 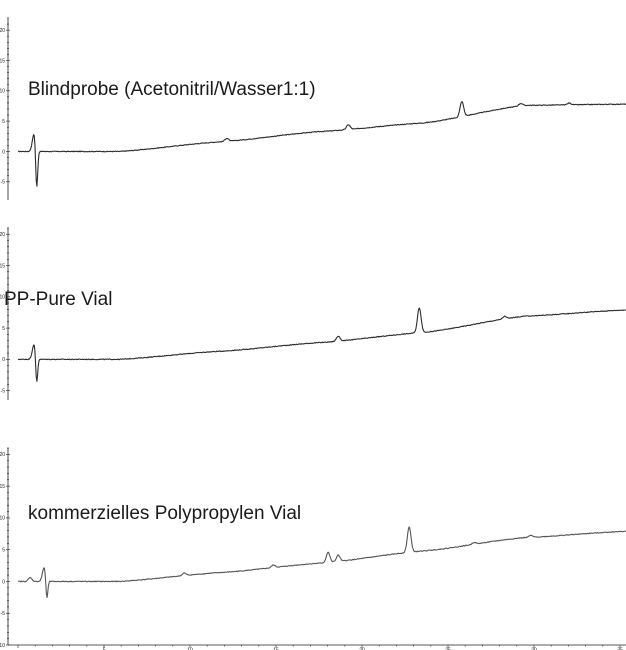 What do you see at coordinates (448, 649) in the screenshot?
I see `x-tick-label: 25` at bounding box center [448, 649].